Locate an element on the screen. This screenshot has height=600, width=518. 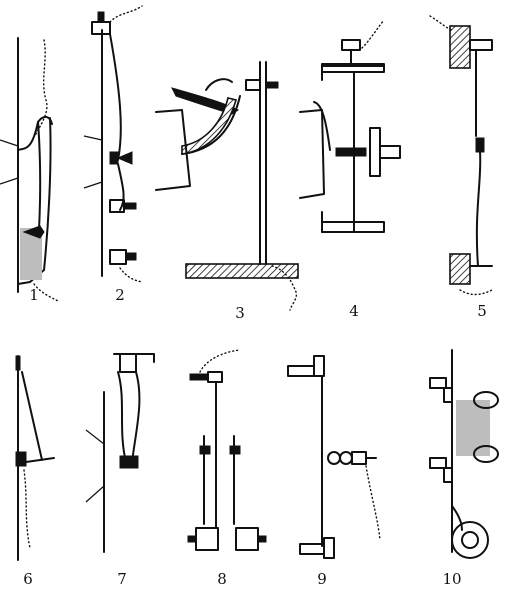
fig4-carbon-stack is located at coordinates (351, 152).